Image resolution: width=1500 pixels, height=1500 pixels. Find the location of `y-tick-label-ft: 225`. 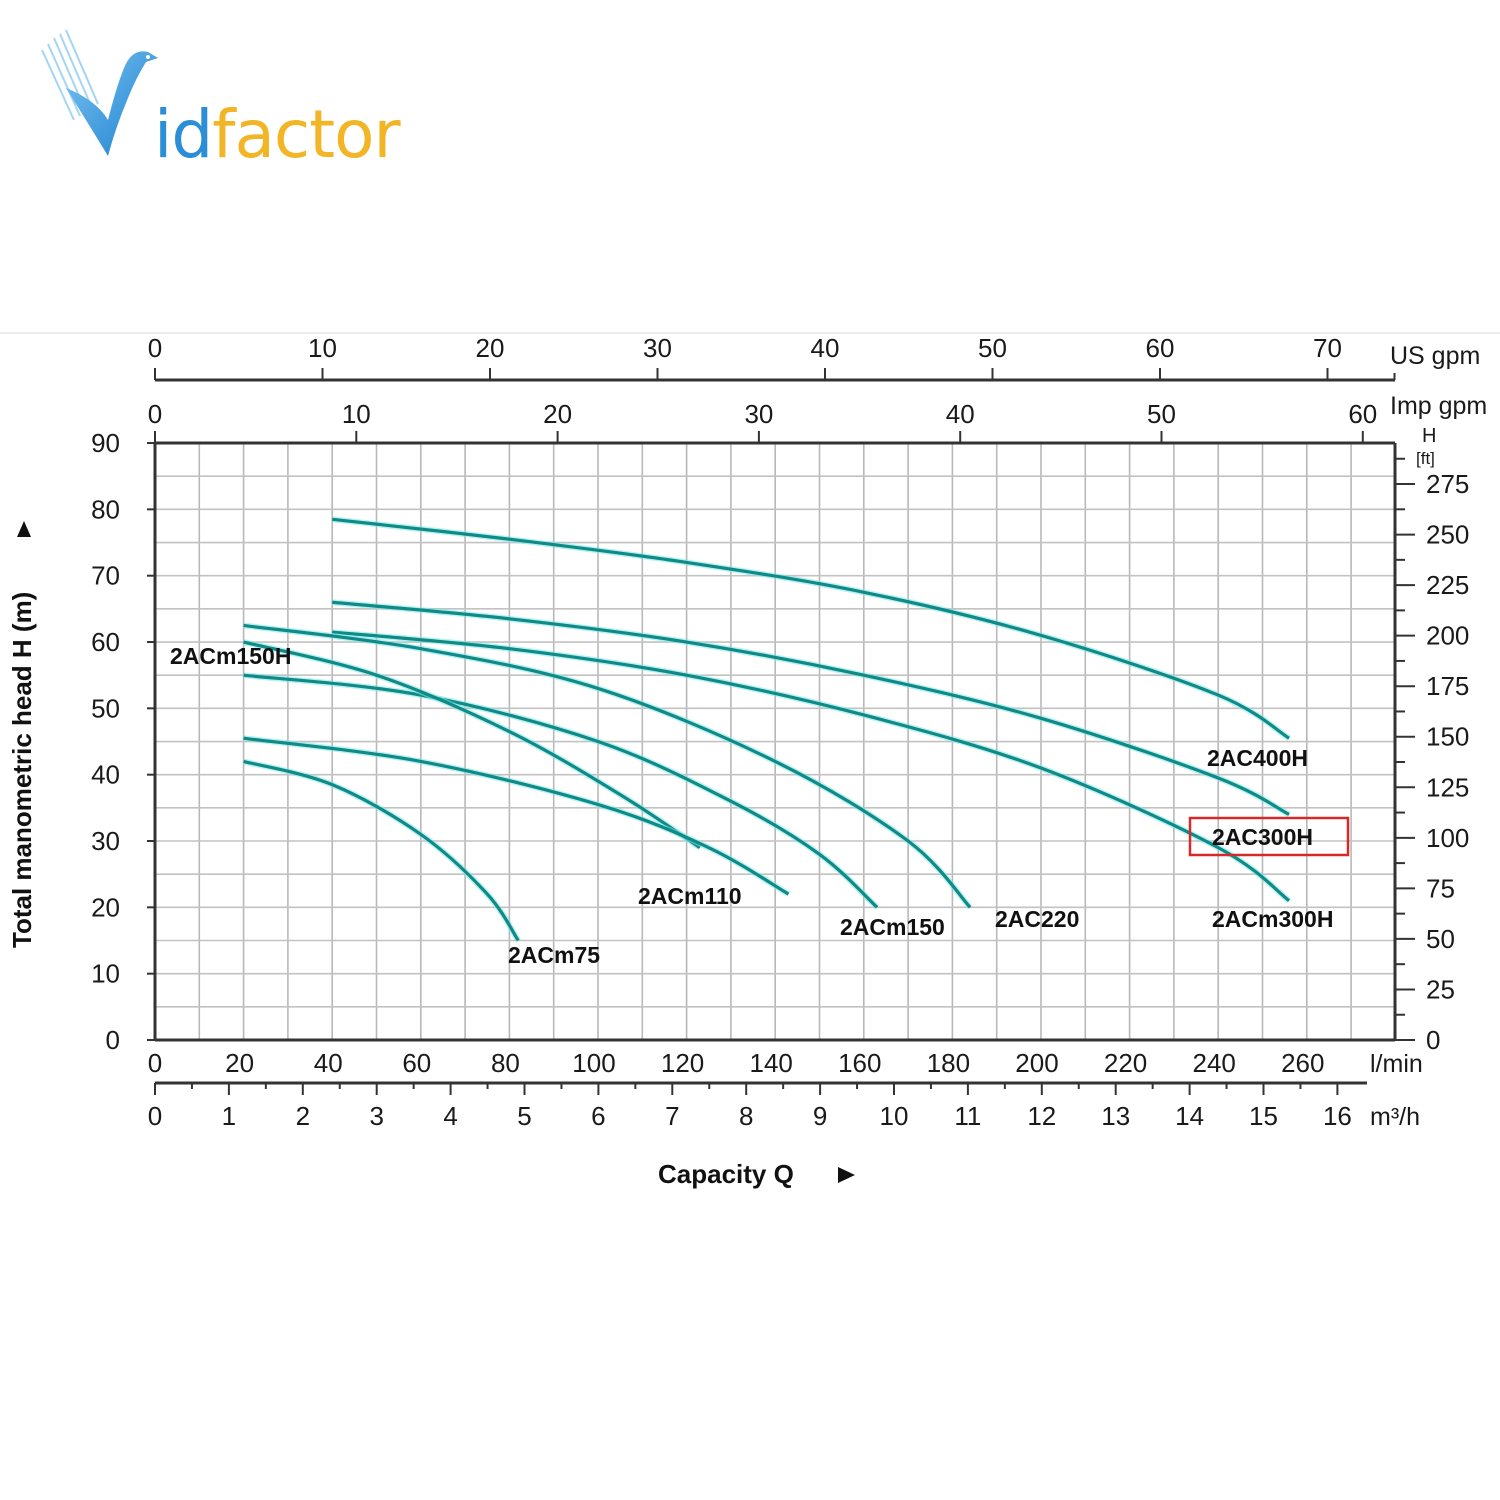

y-tick-label-ft: 225 is located at coordinates (1447, 585).